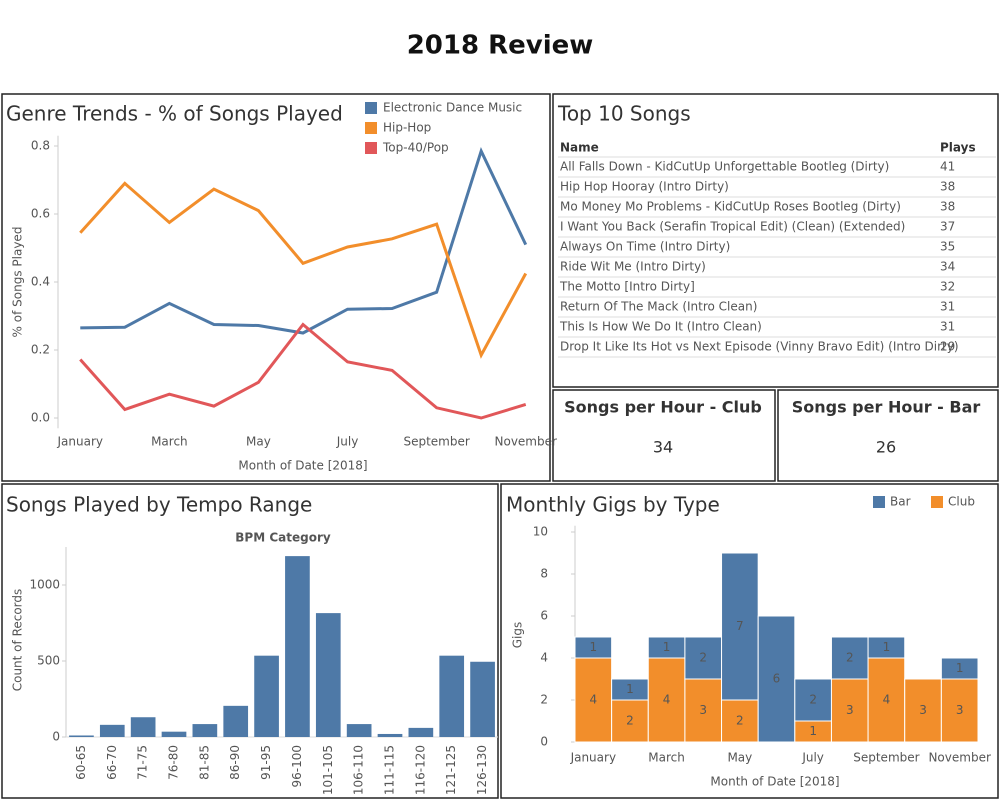 The image size is (1000, 800). What do you see at coordinates (18, 282) in the screenshot?
I see `y-axis-title: % of Songs Played` at bounding box center [18, 282].